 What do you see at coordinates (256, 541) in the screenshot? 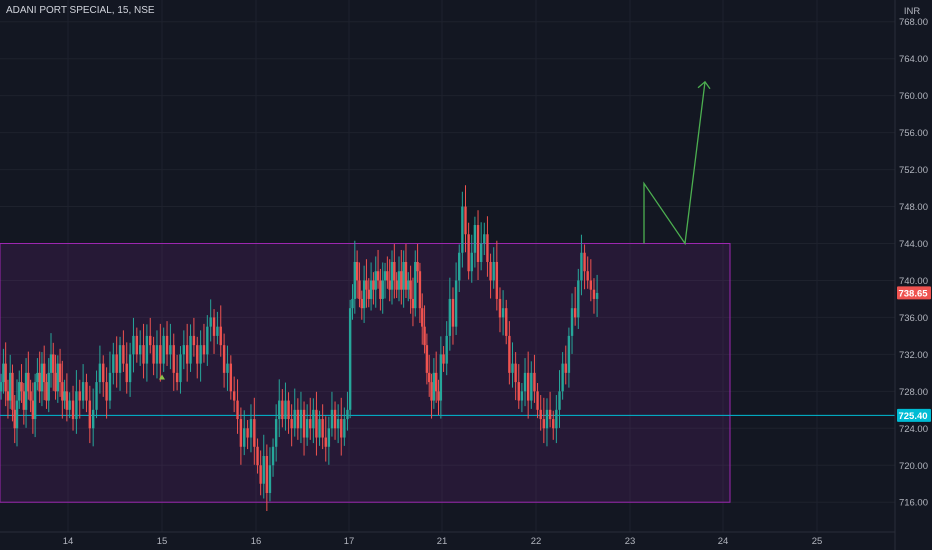
I see `date-tick-label: 16` at bounding box center [256, 541].